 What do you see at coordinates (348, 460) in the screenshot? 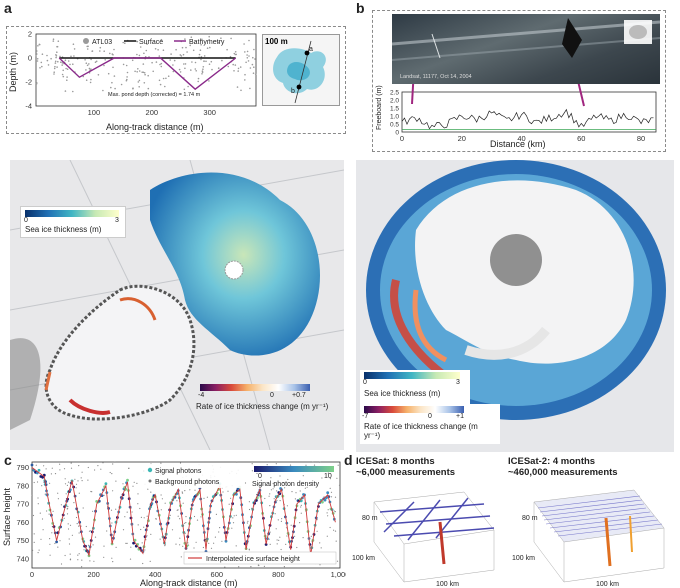
I see `panel-label-d: d` at bounding box center [348, 460].